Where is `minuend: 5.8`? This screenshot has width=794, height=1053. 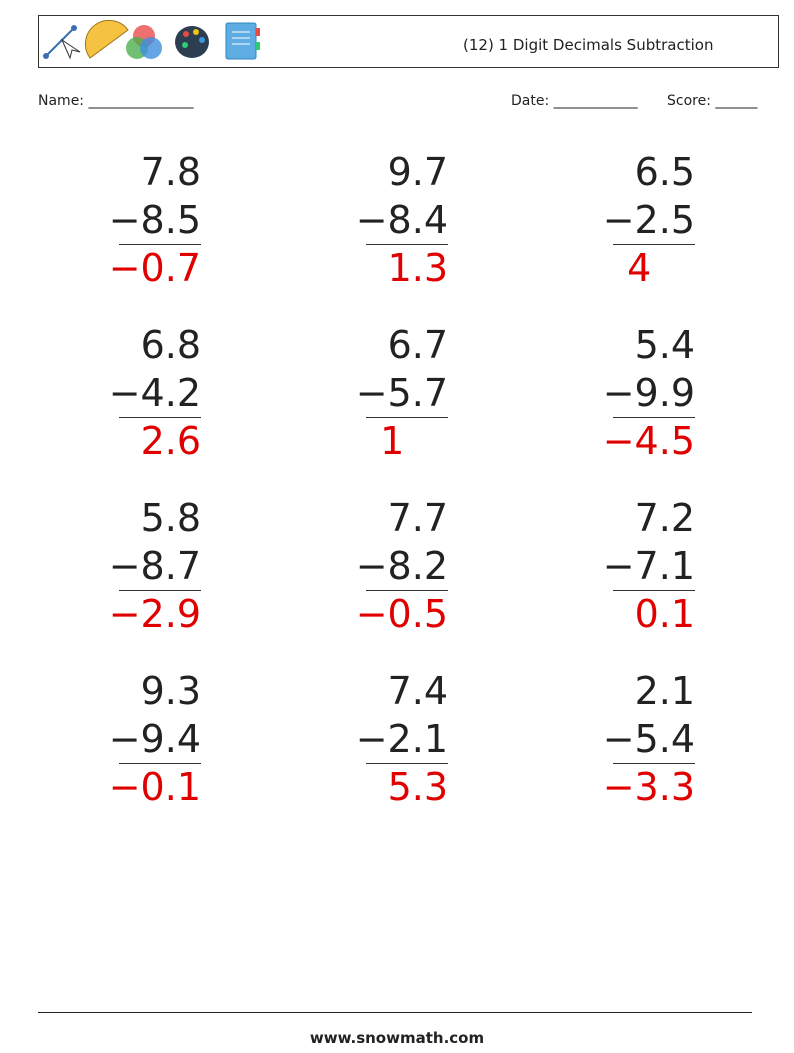
minuend: 5.8 is located at coordinates (170, 518).